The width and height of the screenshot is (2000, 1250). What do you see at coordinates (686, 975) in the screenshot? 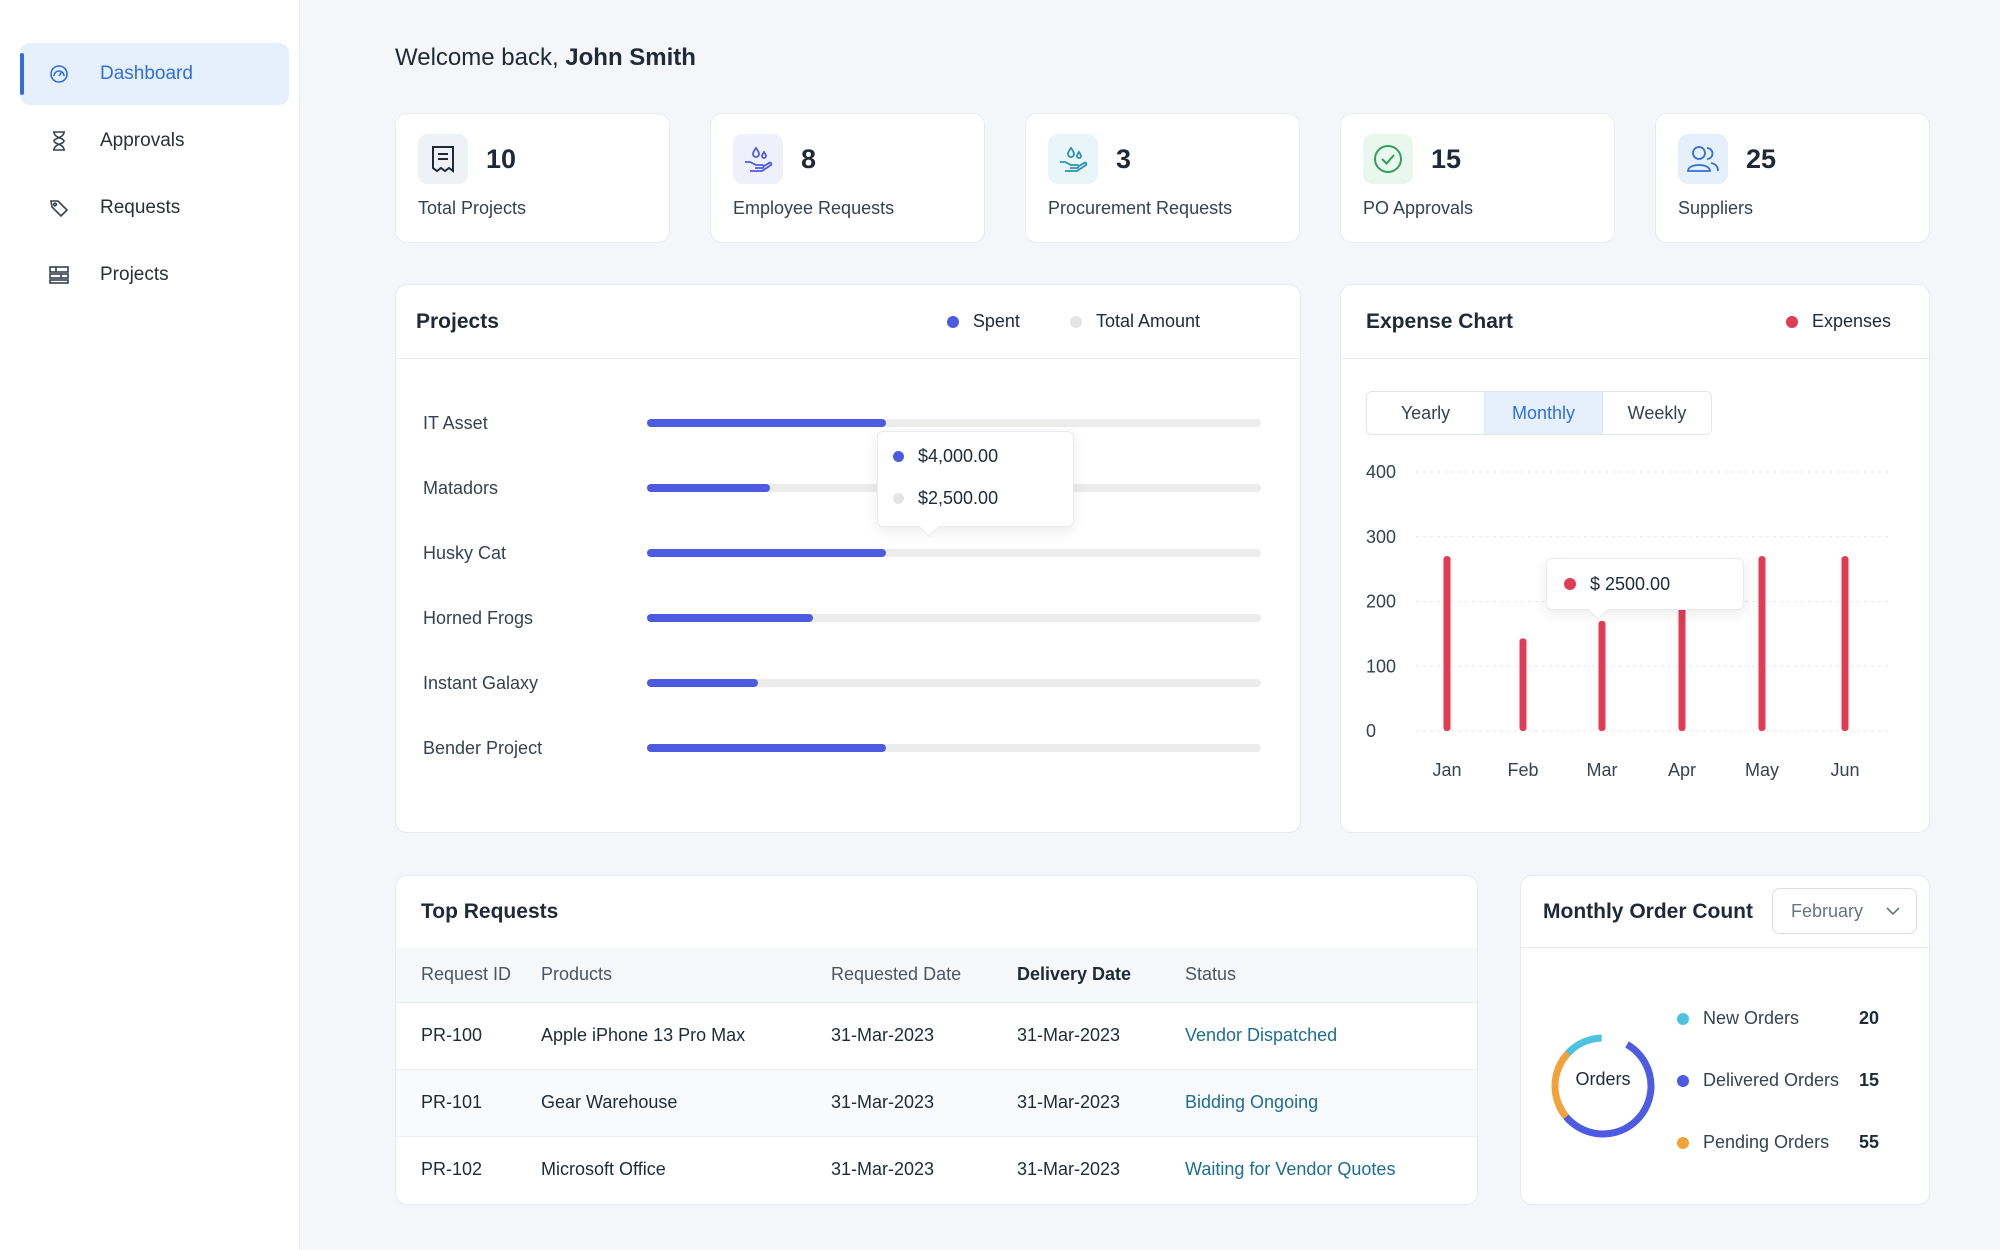
I see `col-products: Products` at bounding box center [686, 975].